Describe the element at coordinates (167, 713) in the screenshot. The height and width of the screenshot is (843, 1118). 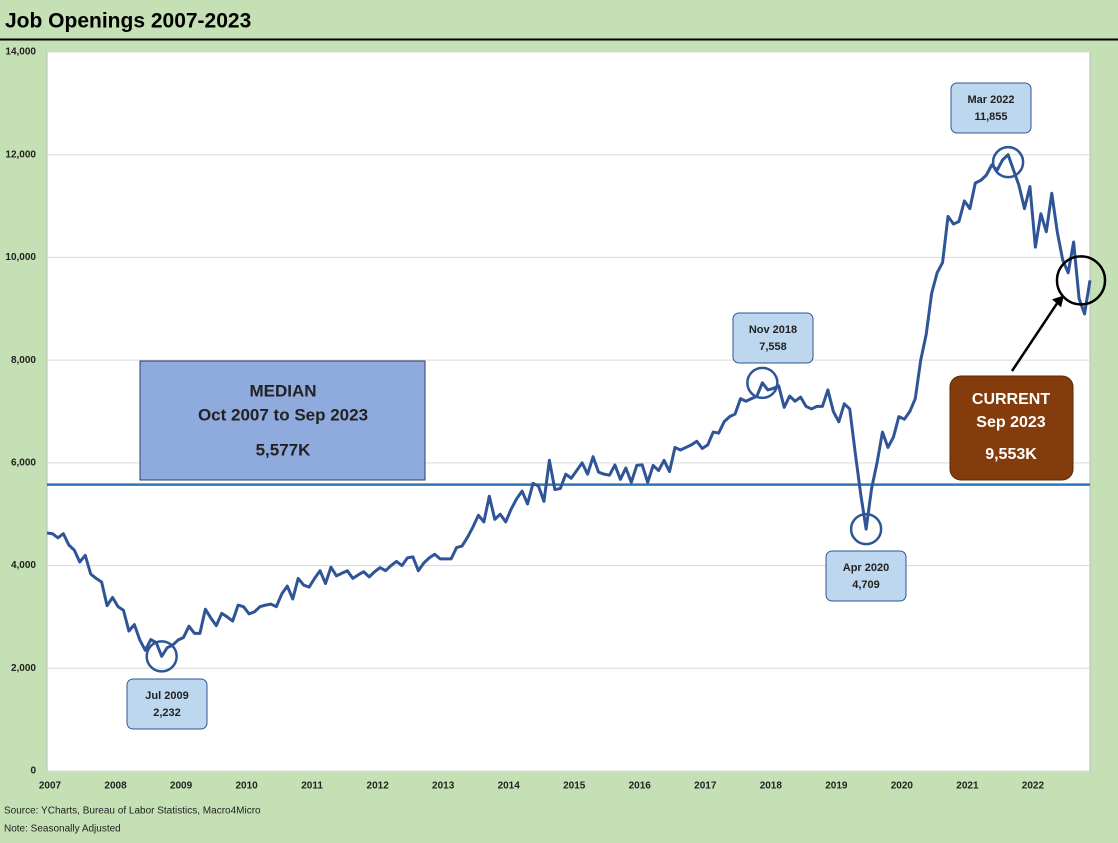
I see `callout-value: 2,232` at that location.